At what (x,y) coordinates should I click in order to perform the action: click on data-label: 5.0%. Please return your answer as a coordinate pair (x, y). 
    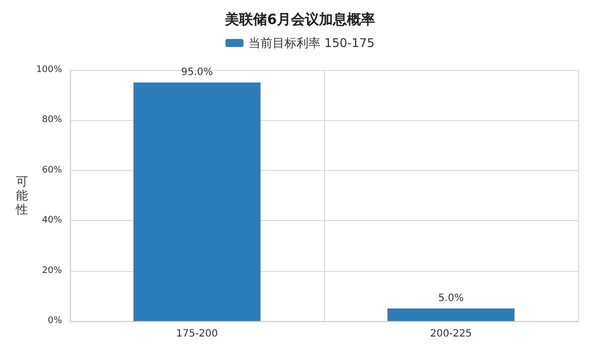
    Looking at the image, I should click on (451, 298).